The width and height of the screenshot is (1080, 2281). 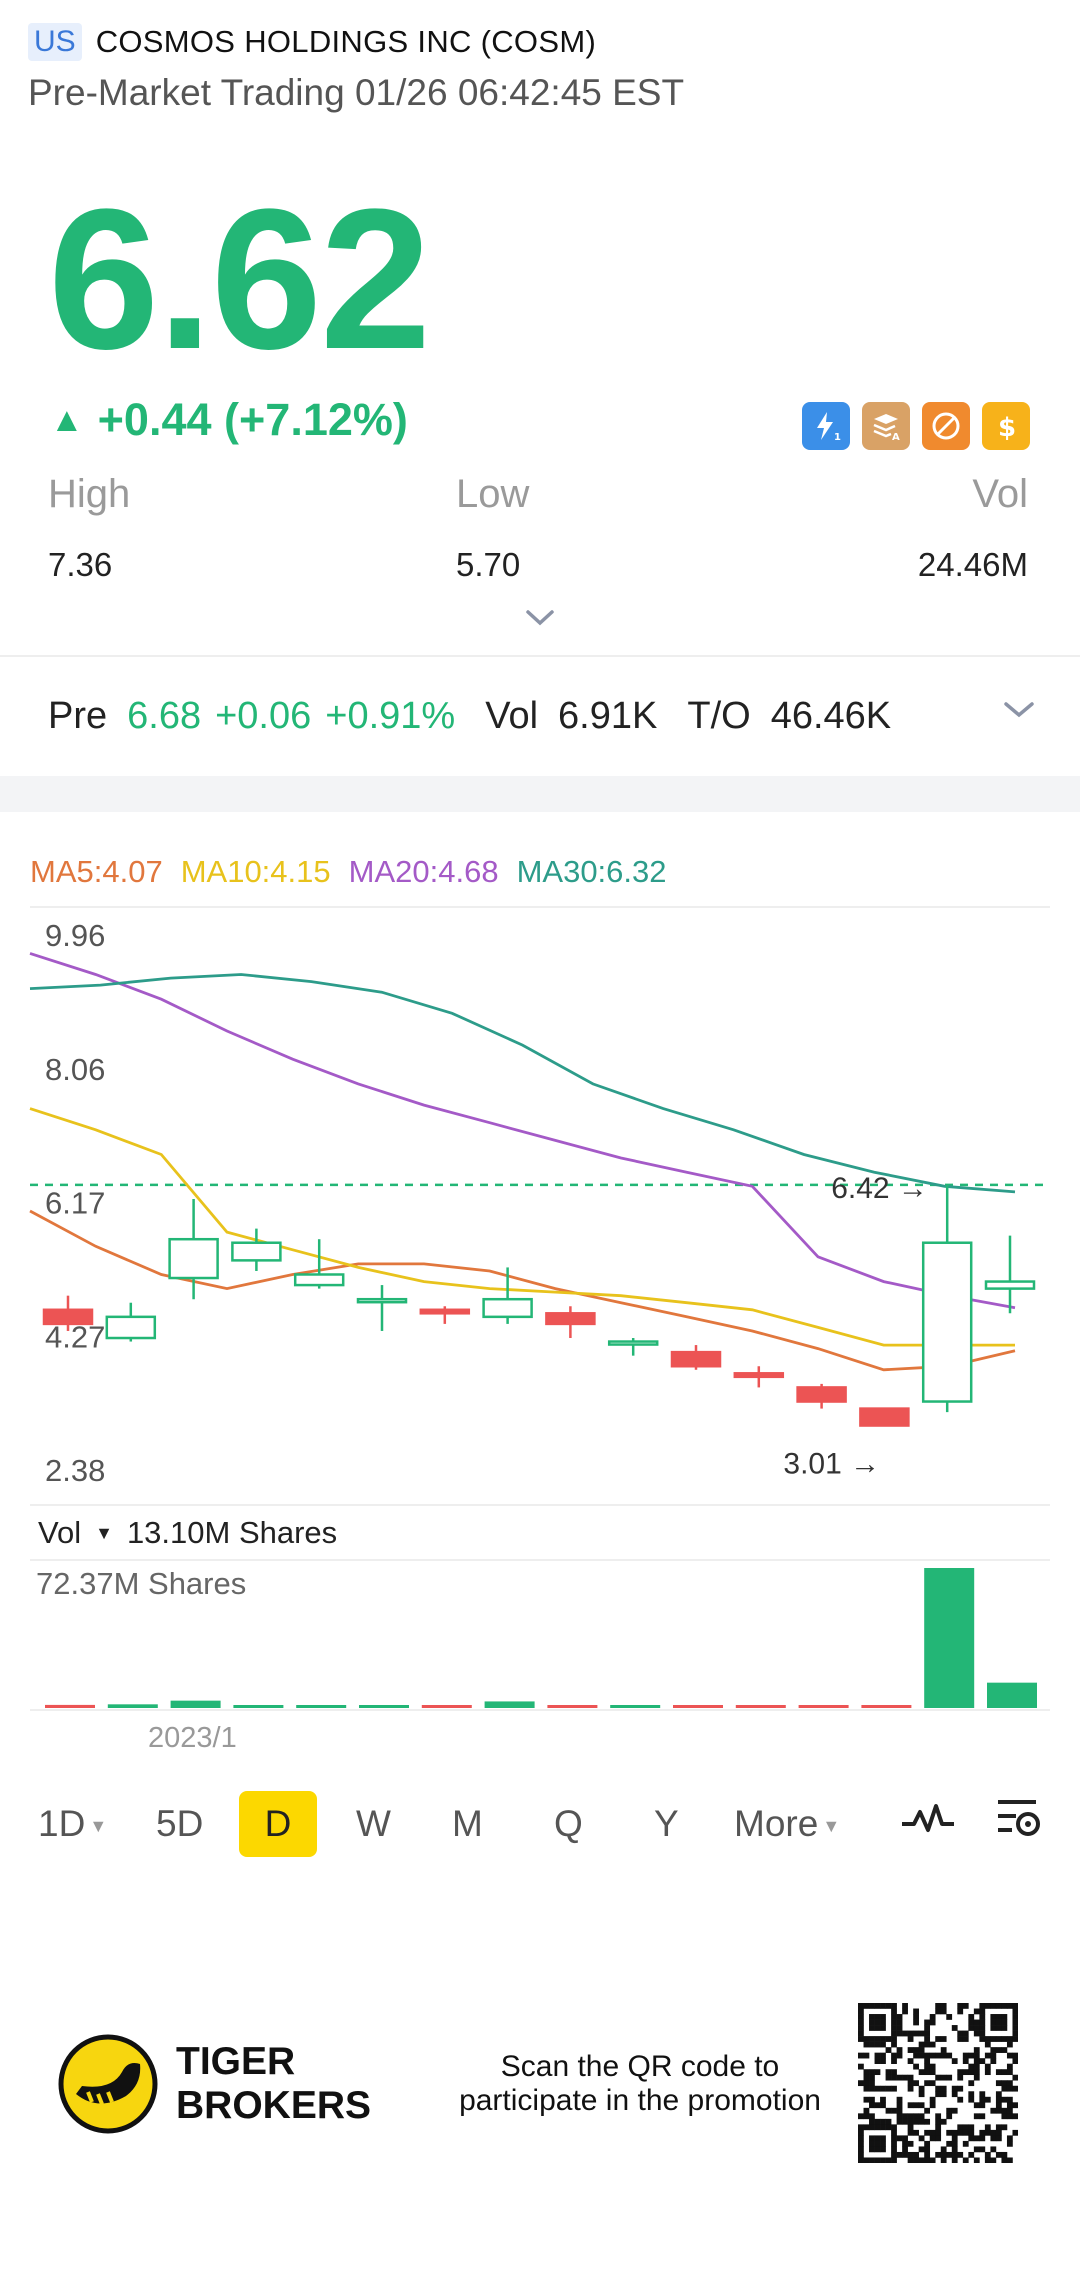 I want to click on period-day: D, so click(x=278, y=1824).